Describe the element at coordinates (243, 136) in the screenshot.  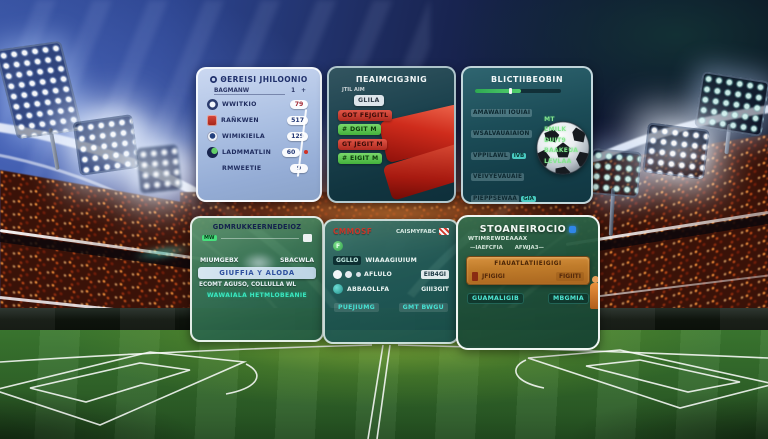
I see `stat-label: WIMIKIEILA` at that location.